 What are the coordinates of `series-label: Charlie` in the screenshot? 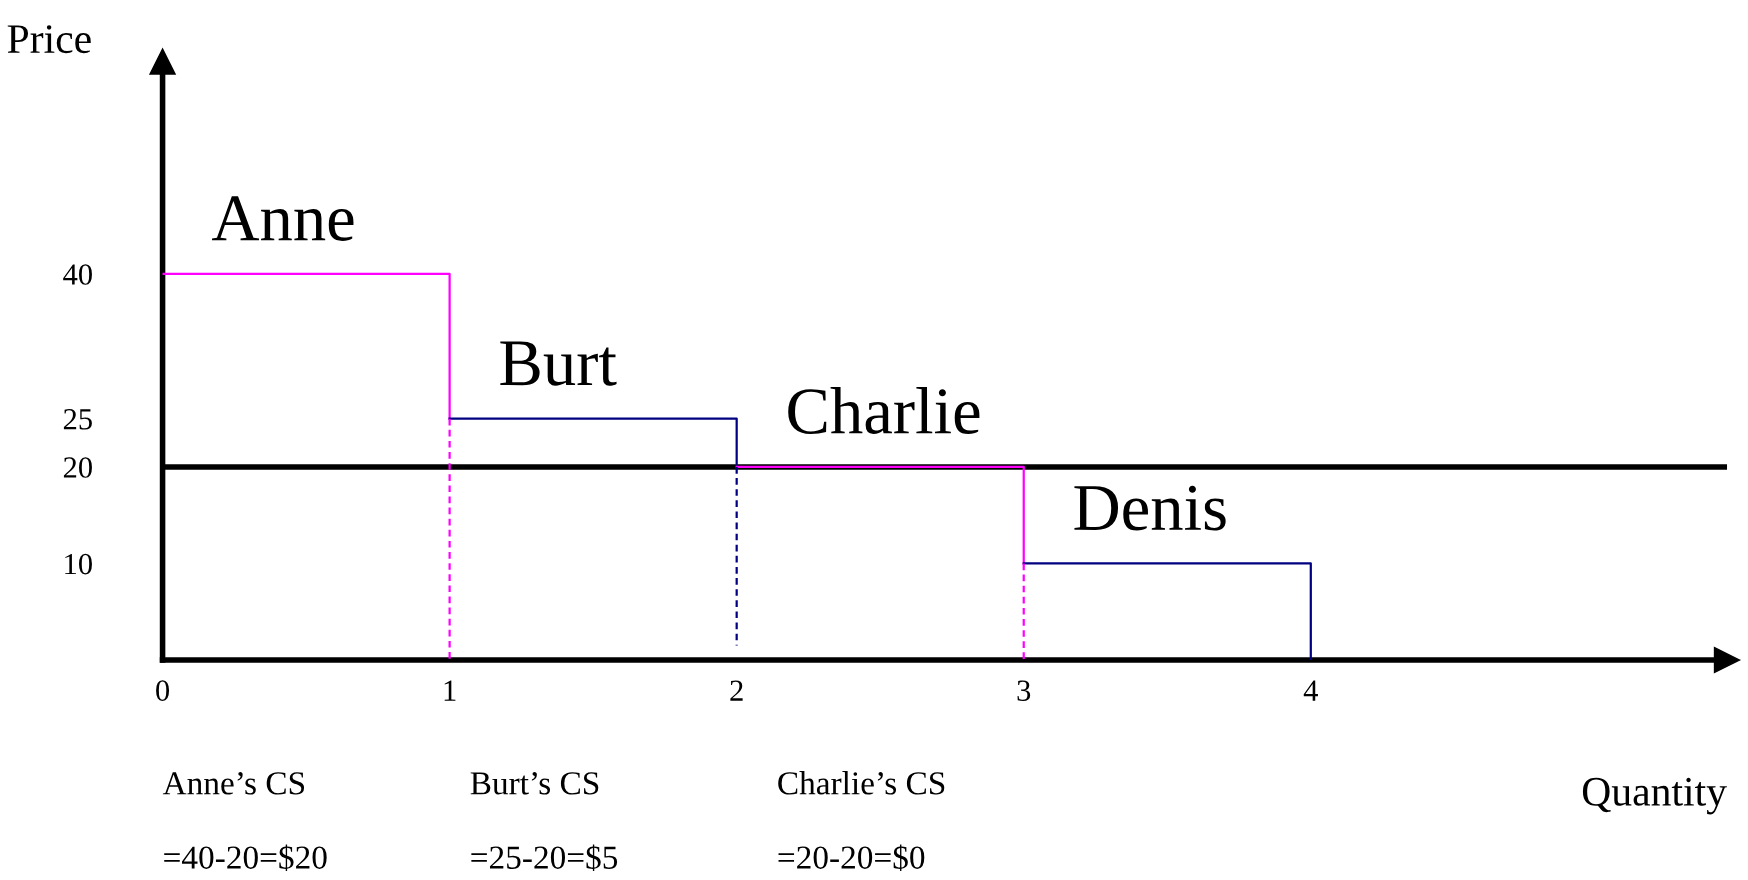 It's located at (884, 410).